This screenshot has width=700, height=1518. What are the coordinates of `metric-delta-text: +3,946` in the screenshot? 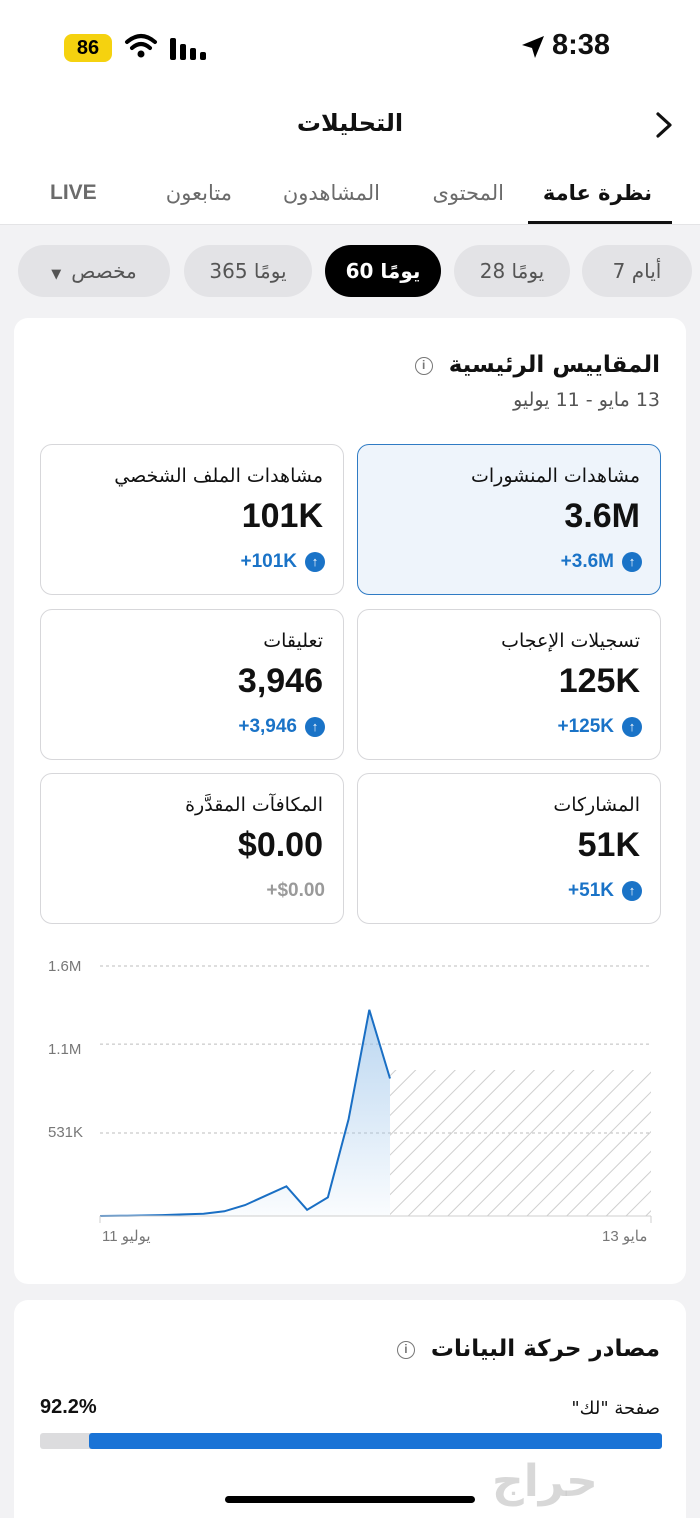 It's located at (267, 726).